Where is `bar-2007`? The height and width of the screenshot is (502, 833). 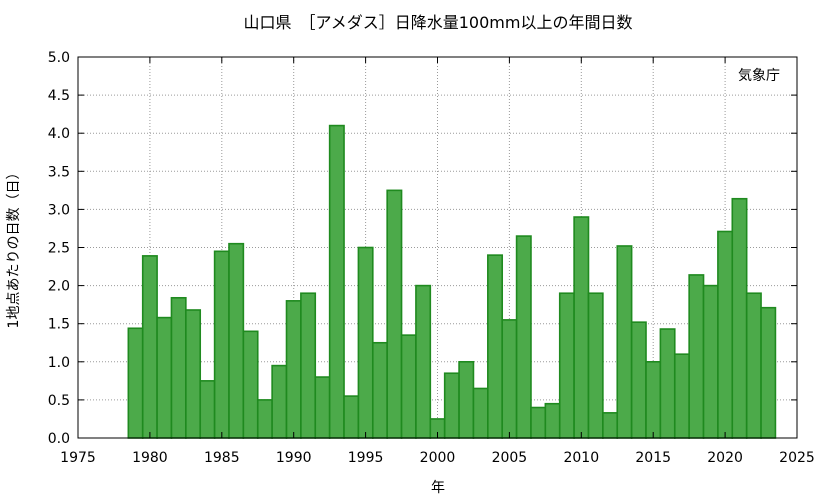
bar-2007 is located at coordinates (538, 422).